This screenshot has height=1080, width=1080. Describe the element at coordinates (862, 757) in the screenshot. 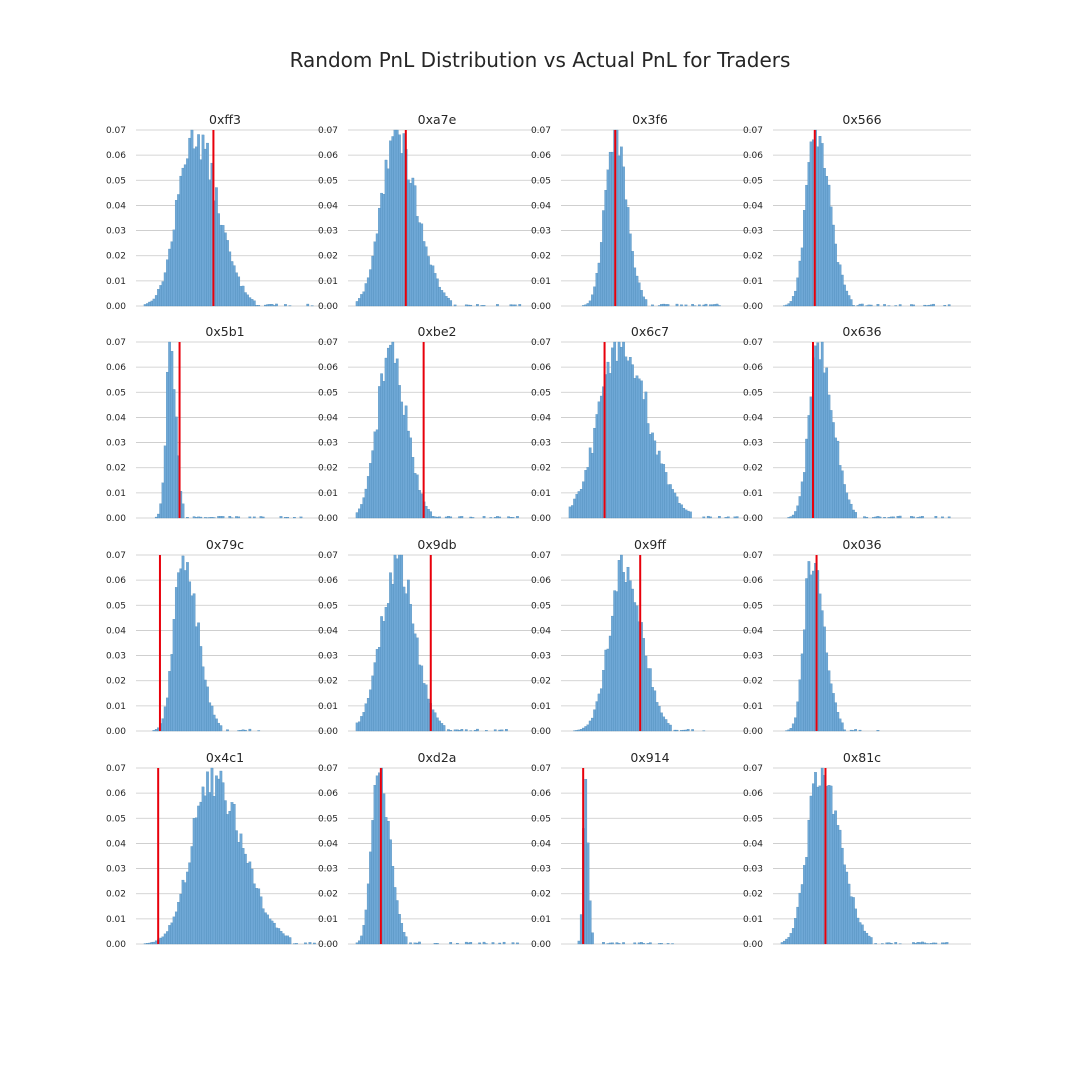

I see `subplot-title: 0x81c` at that location.